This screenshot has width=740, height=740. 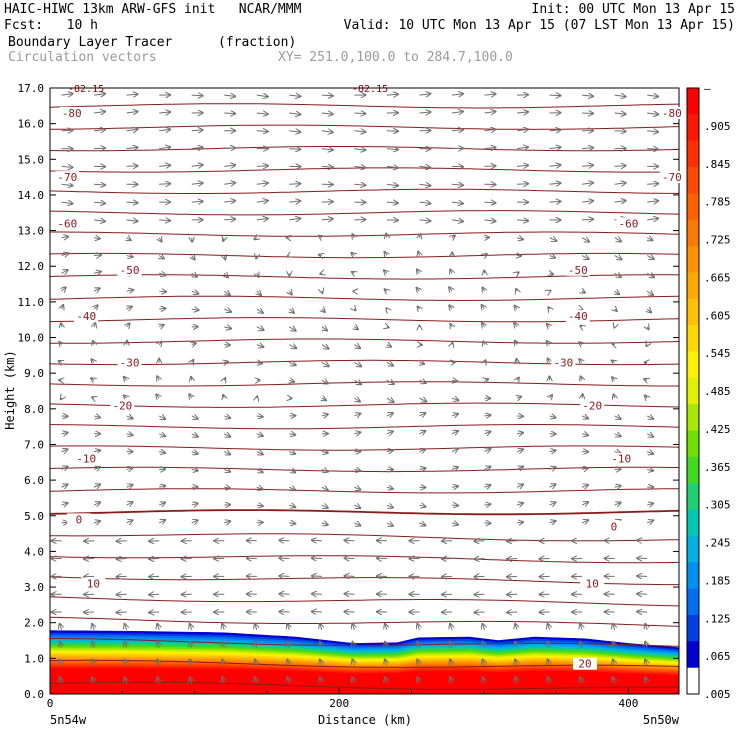 I want to click on colorbar-label: .905, so click(x=717, y=126).